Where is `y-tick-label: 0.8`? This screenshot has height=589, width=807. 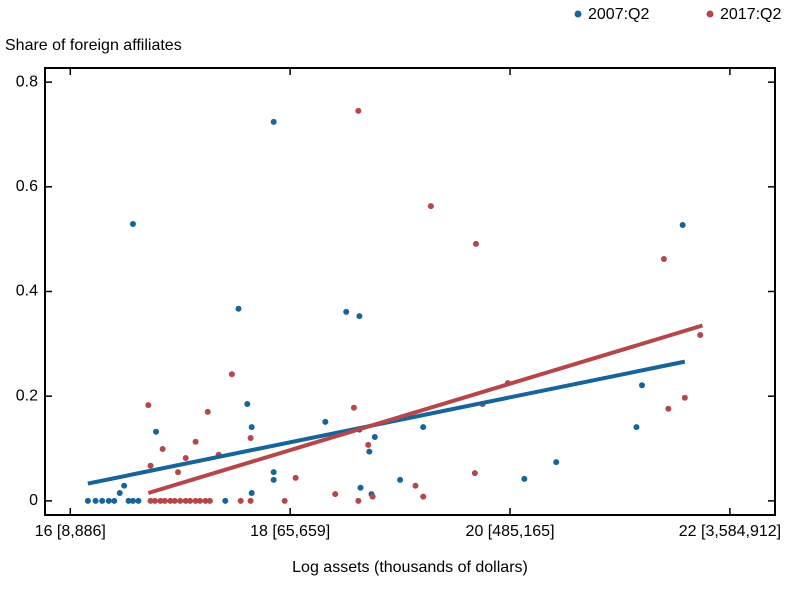
y-tick-label: 0.8 is located at coordinates (27, 81).